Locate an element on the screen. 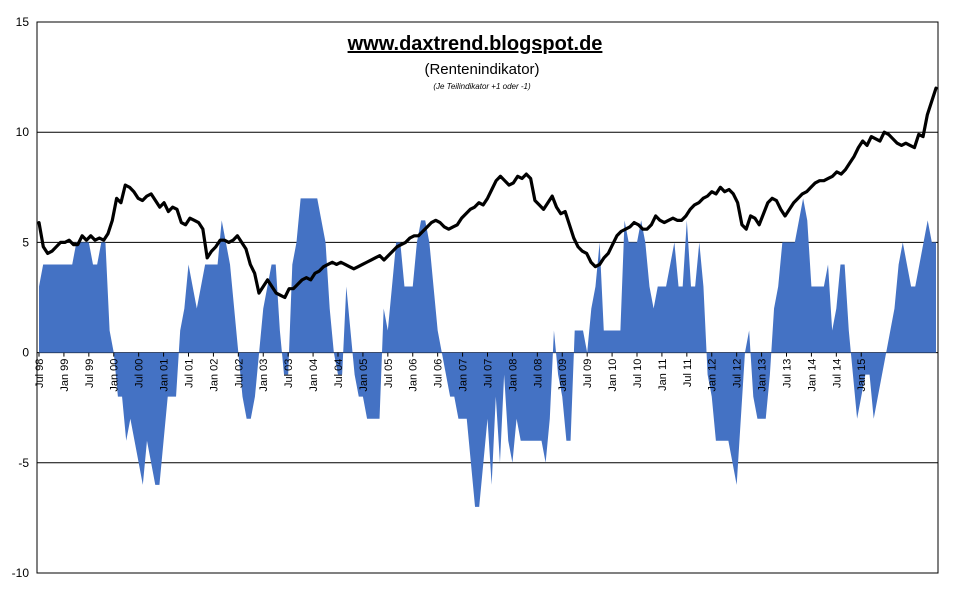  x-tick-label: Jul 00 is located at coordinates (140, 373).